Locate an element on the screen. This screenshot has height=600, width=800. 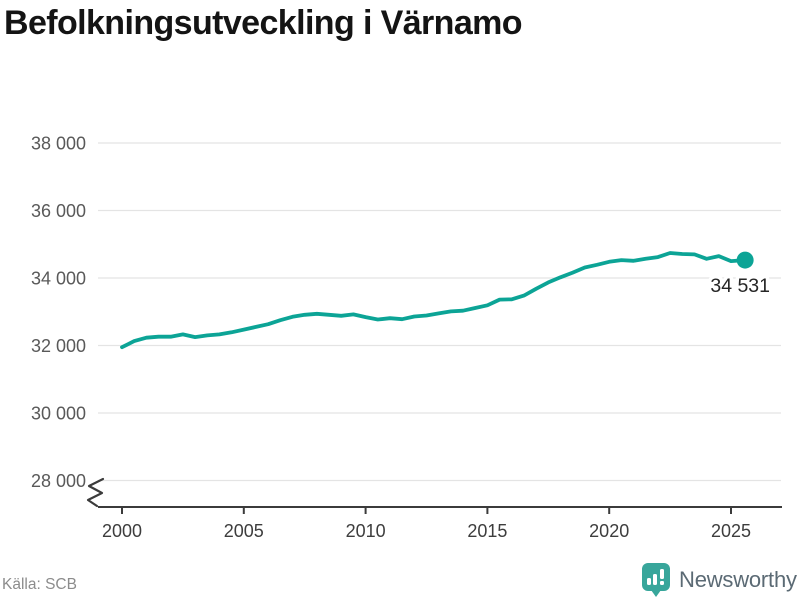
newsworthy-logo-icon is located at coordinates (656, 580).